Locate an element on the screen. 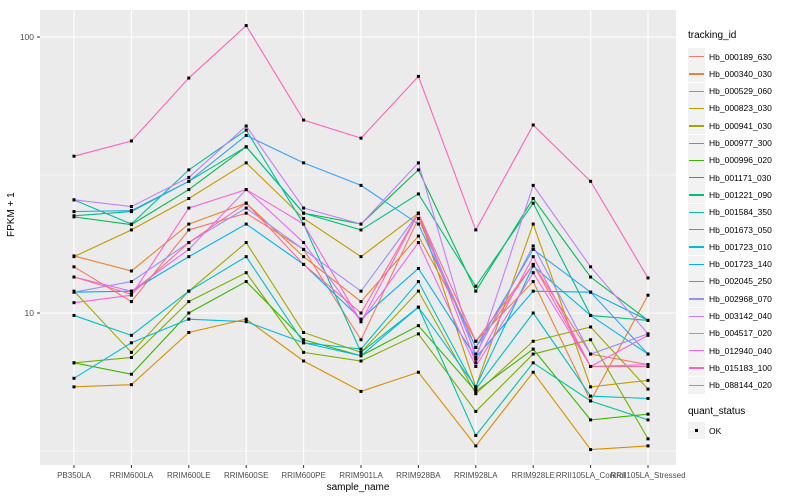 This screenshot has height=500, width=800. legend-item-Hb_001673_050: Hb_001673_050 is located at coordinates (730, 229).